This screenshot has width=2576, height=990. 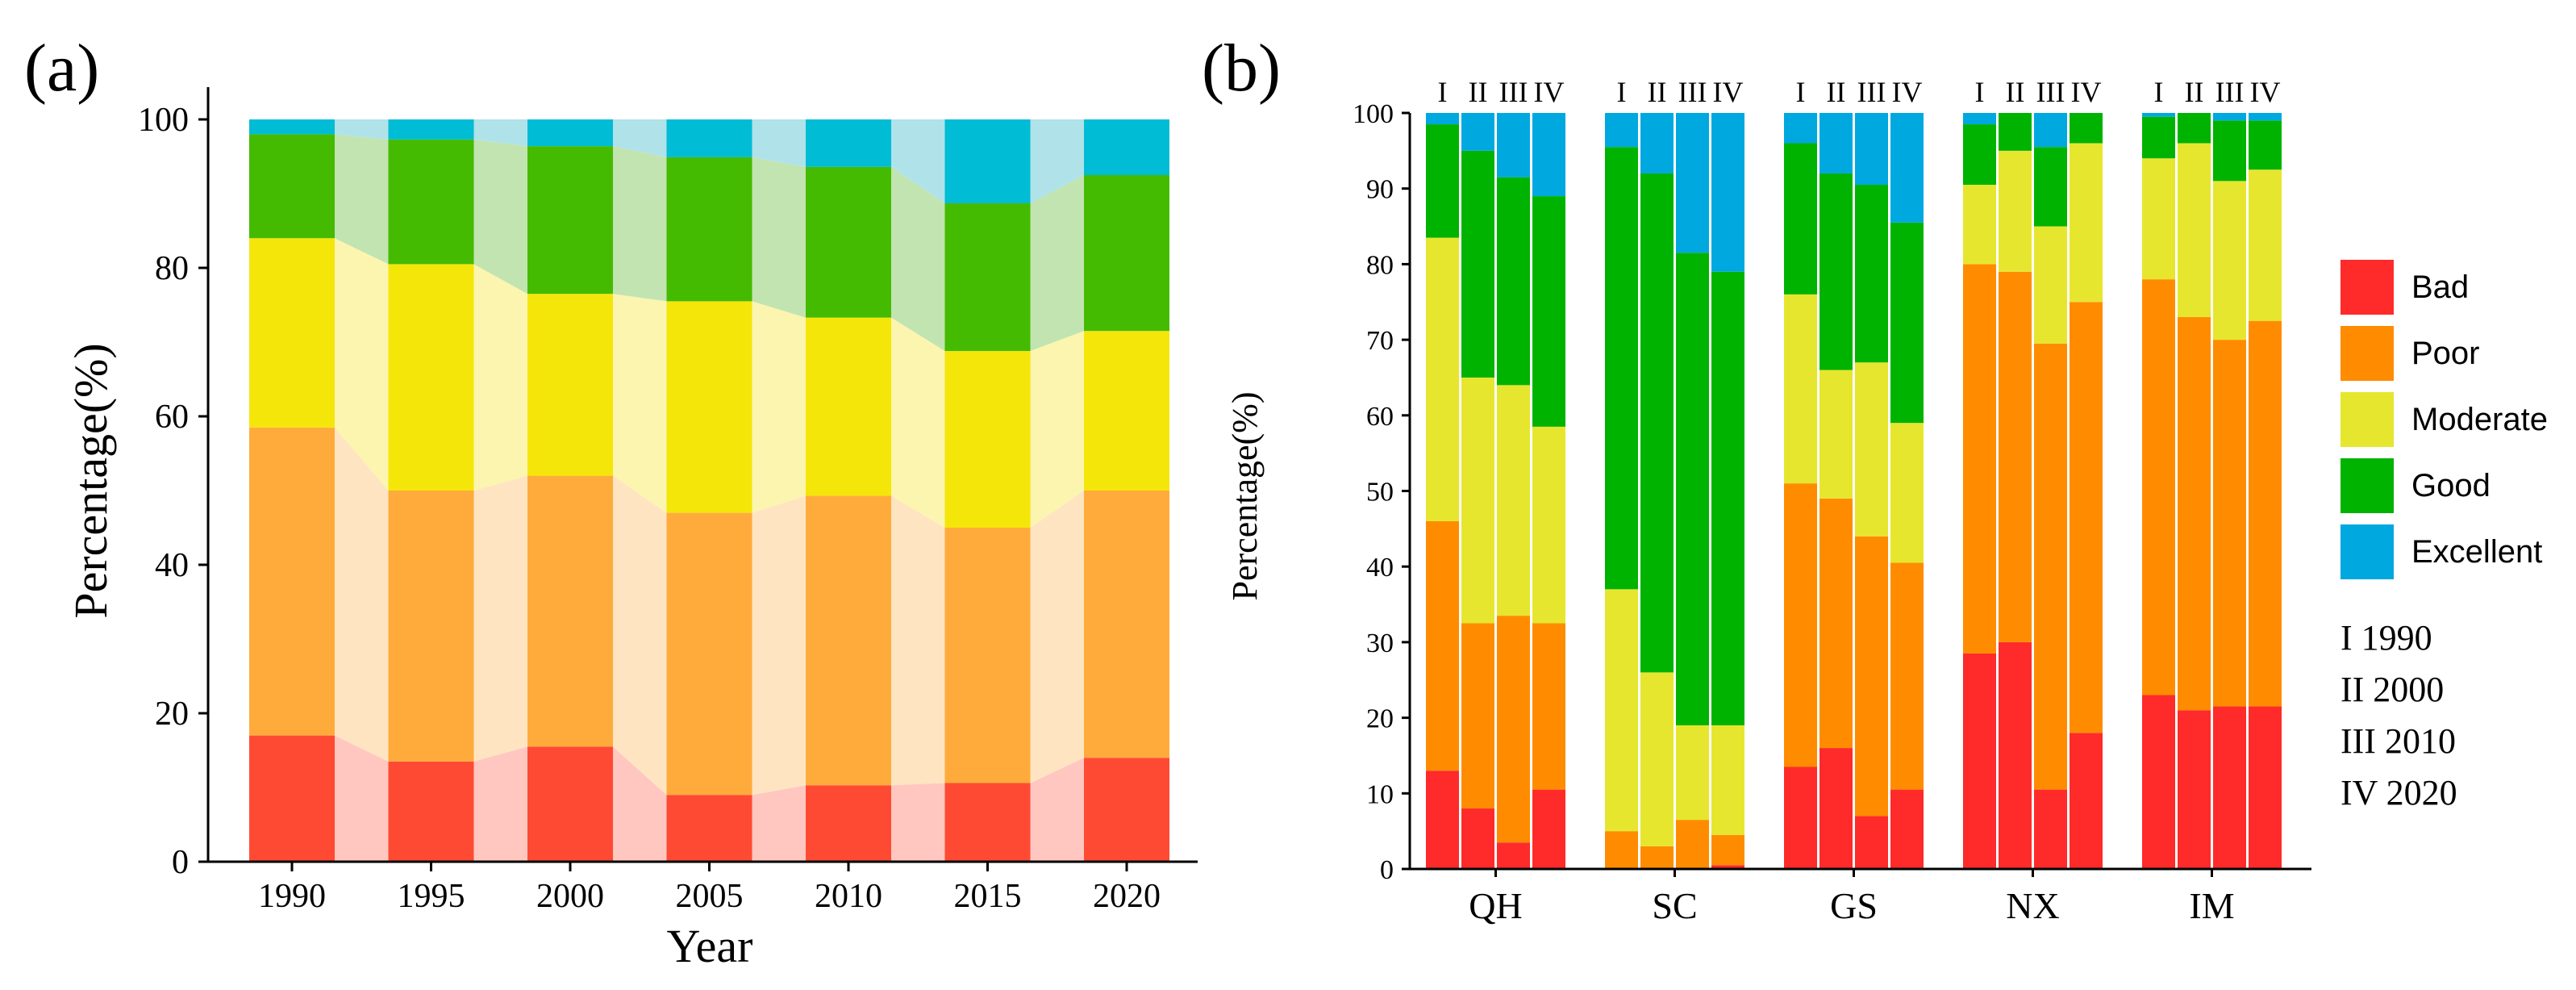 What do you see at coordinates (500, 133) in the screenshot?
I see `band-excellent-1995-2000` at bounding box center [500, 133].